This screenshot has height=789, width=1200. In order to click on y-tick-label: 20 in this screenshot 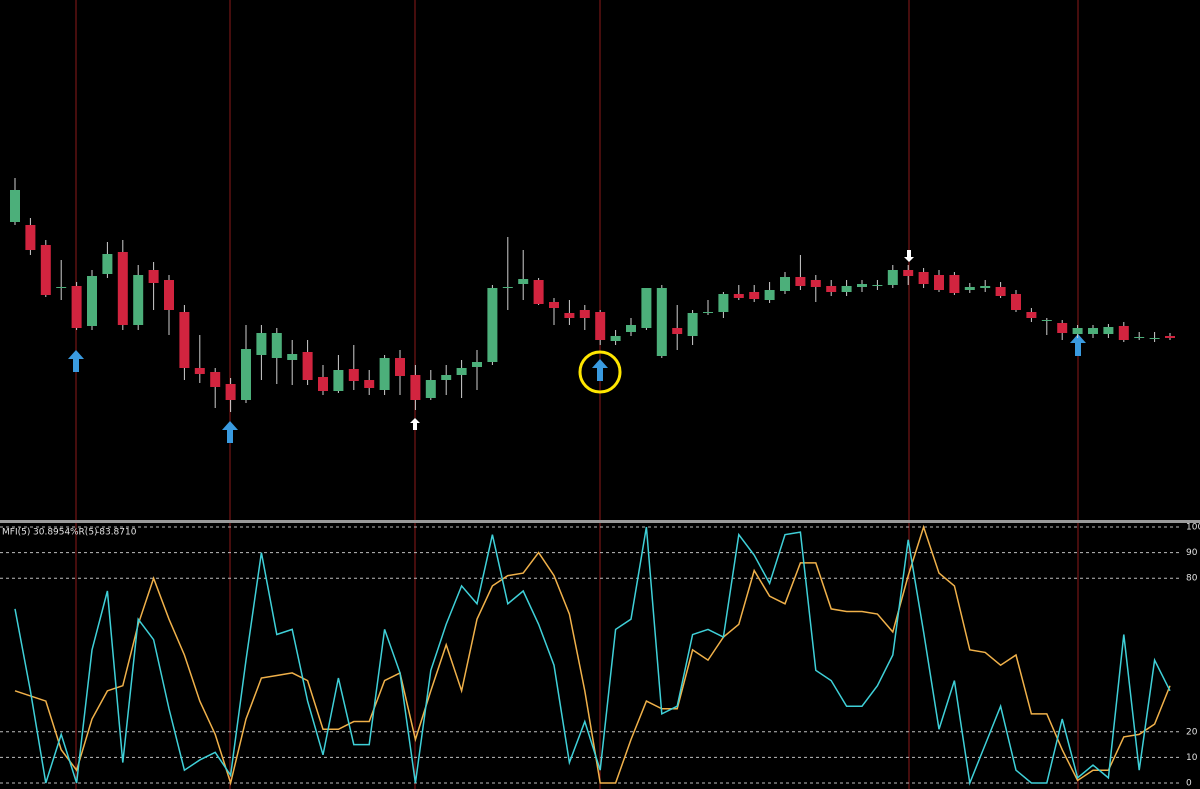, I will do `click(1192, 732)`.